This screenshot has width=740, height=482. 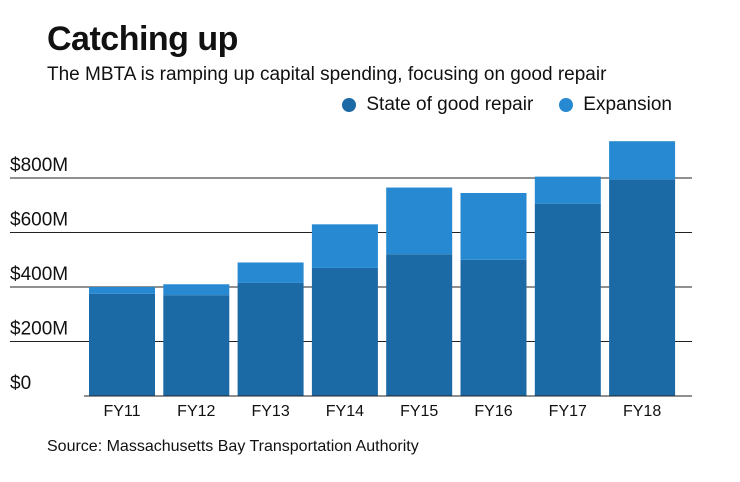 I want to click on y-tick-label: $0, so click(x=20, y=383).